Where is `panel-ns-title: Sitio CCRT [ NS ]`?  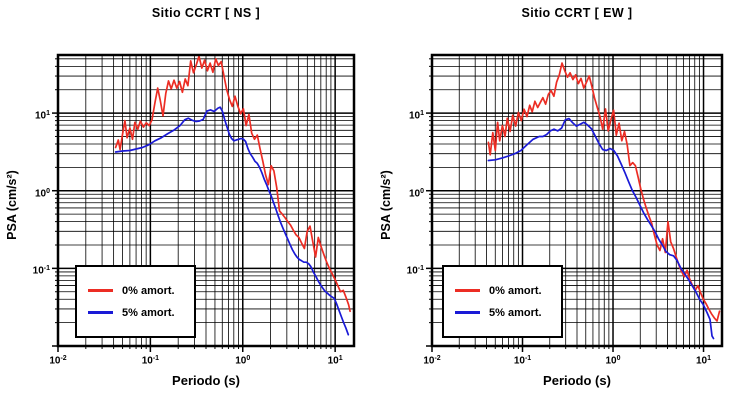
panel-ns-title: Sitio CCRT [ NS ] is located at coordinates (206, 13).